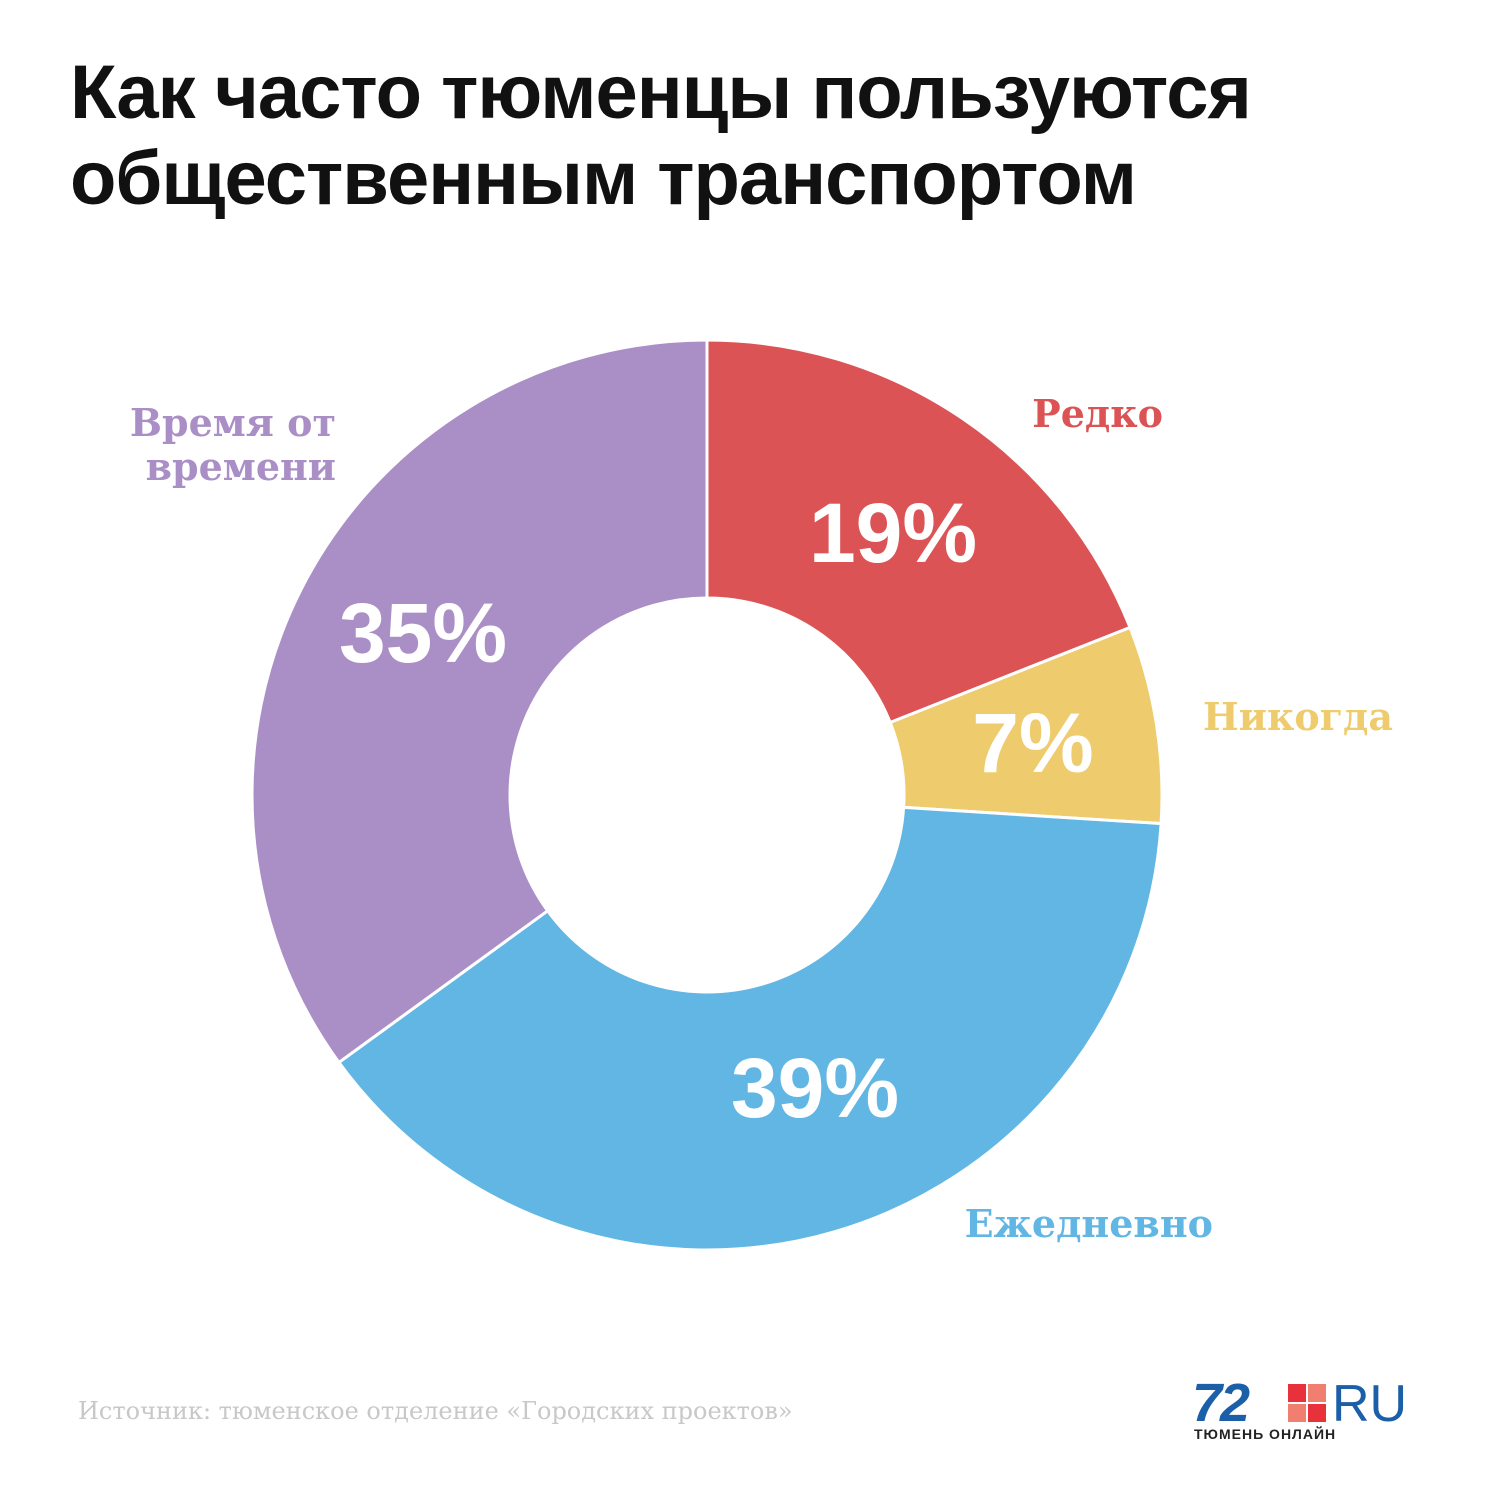 The width and height of the screenshot is (1500, 1500). What do you see at coordinates (1089, 1223) in the screenshot?
I see `slice-category-label: Ежедневно` at bounding box center [1089, 1223].